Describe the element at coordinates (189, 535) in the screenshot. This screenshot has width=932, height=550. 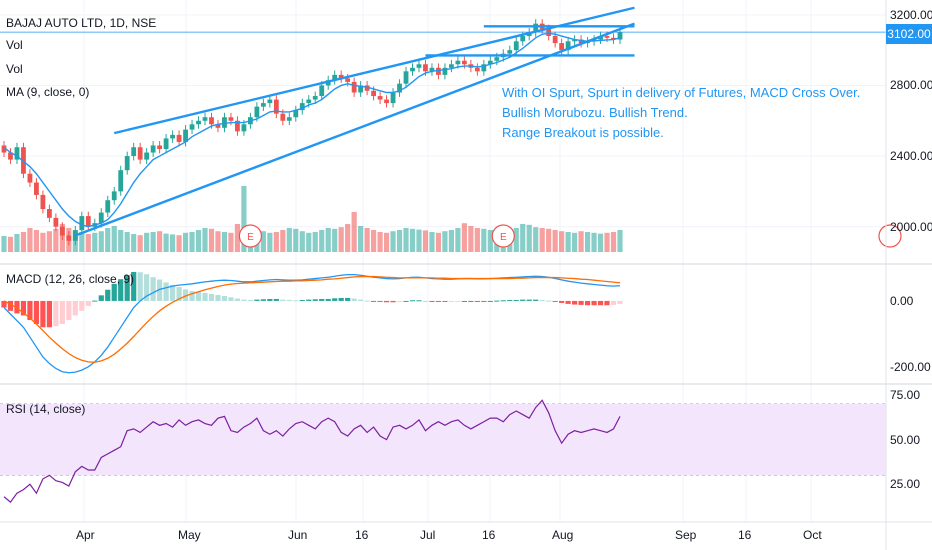
I see `time-axis-label: May` at that location.